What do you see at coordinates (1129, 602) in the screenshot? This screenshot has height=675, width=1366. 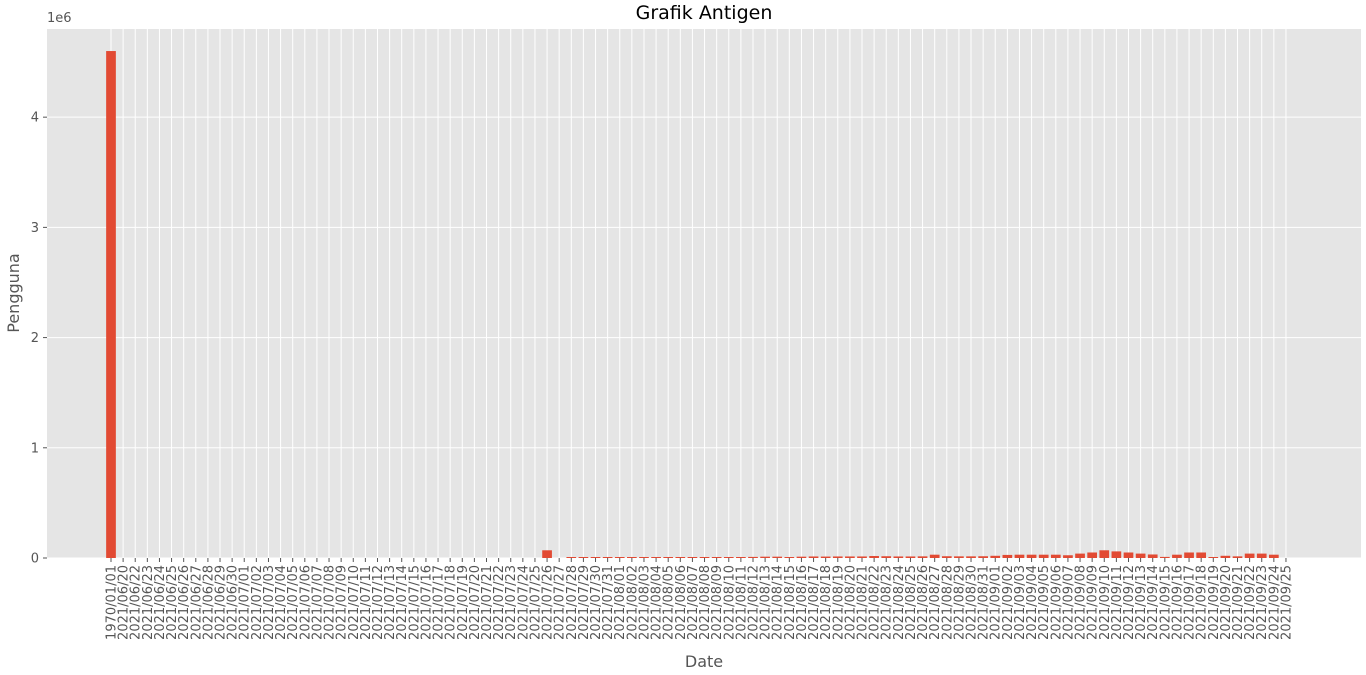 I see `x-tick-label: 2021/09/12` at bounding box center [1129, 602].